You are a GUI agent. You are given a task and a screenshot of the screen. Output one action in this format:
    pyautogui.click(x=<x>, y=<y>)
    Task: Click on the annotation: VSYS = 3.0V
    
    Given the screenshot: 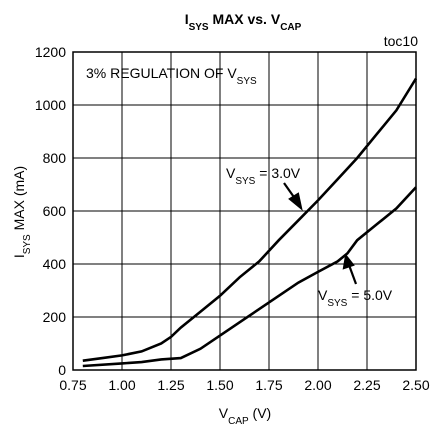 What is the action you would take?
    pyautogui.click(x=263, y=176)
    